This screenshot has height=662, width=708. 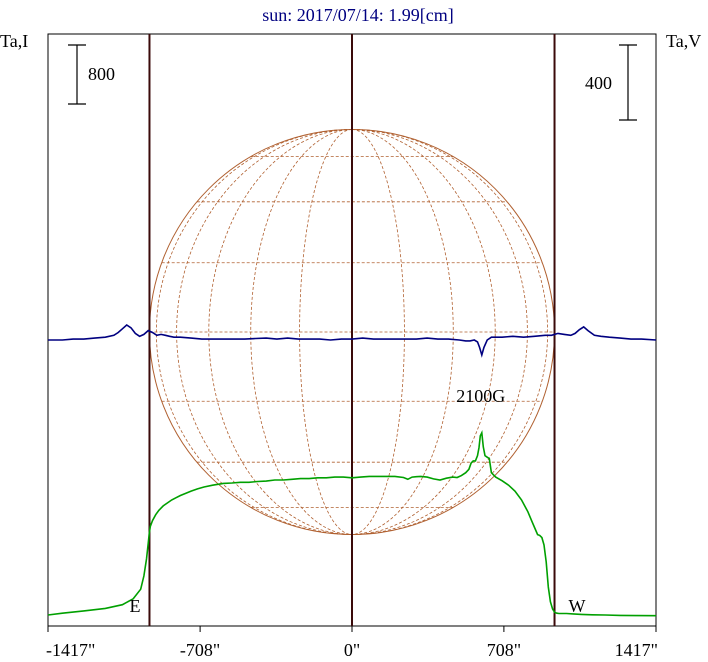 I want to click on x-axis-ticks: -1417" -708" 0" 708" 1417", so click(x=352, y=643).